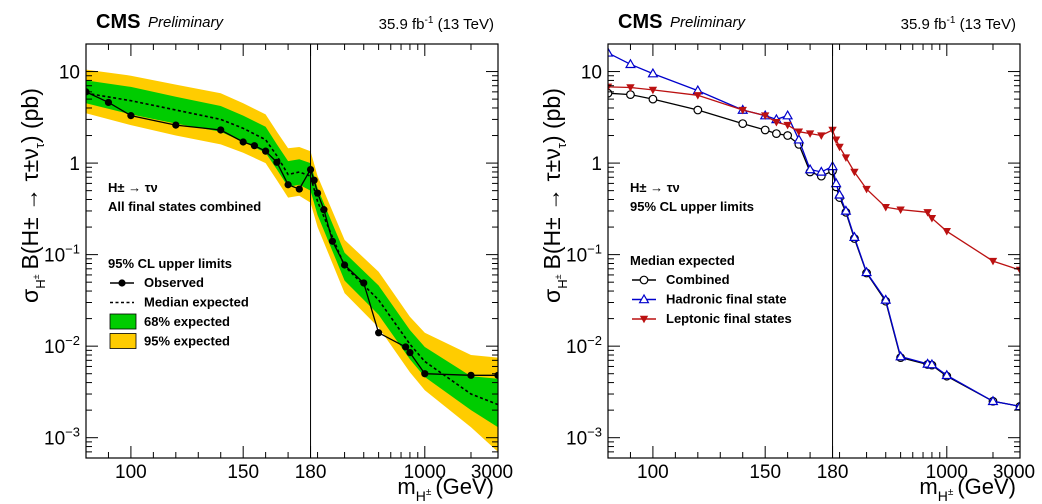  Describe the element at coordinates (123, 321) in the screenshot. I see `legend-68-swatch` at that location.